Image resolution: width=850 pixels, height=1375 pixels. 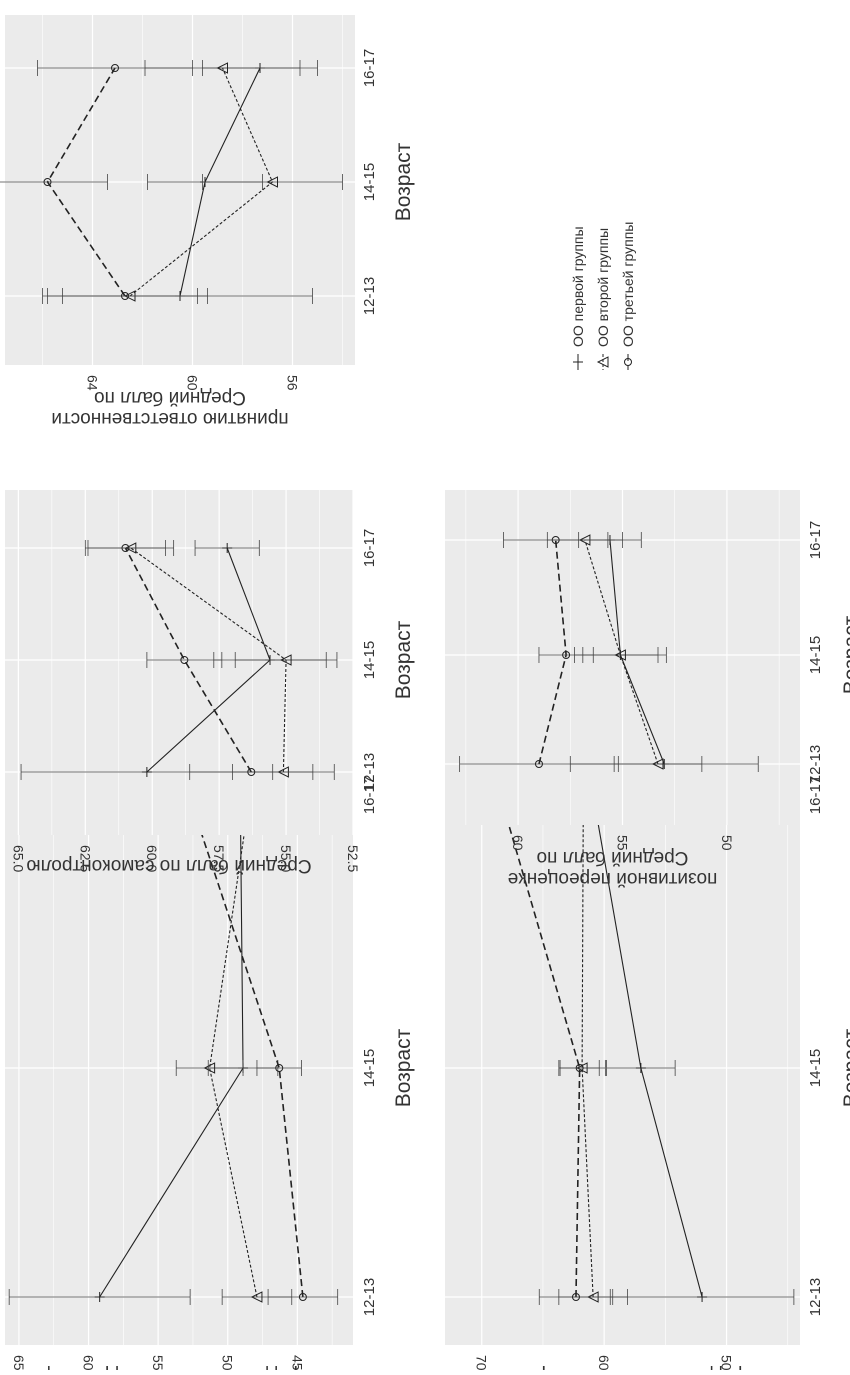 I want to click on y-axis-title: Средний балл по планированию, so click(x=612, y=1367).